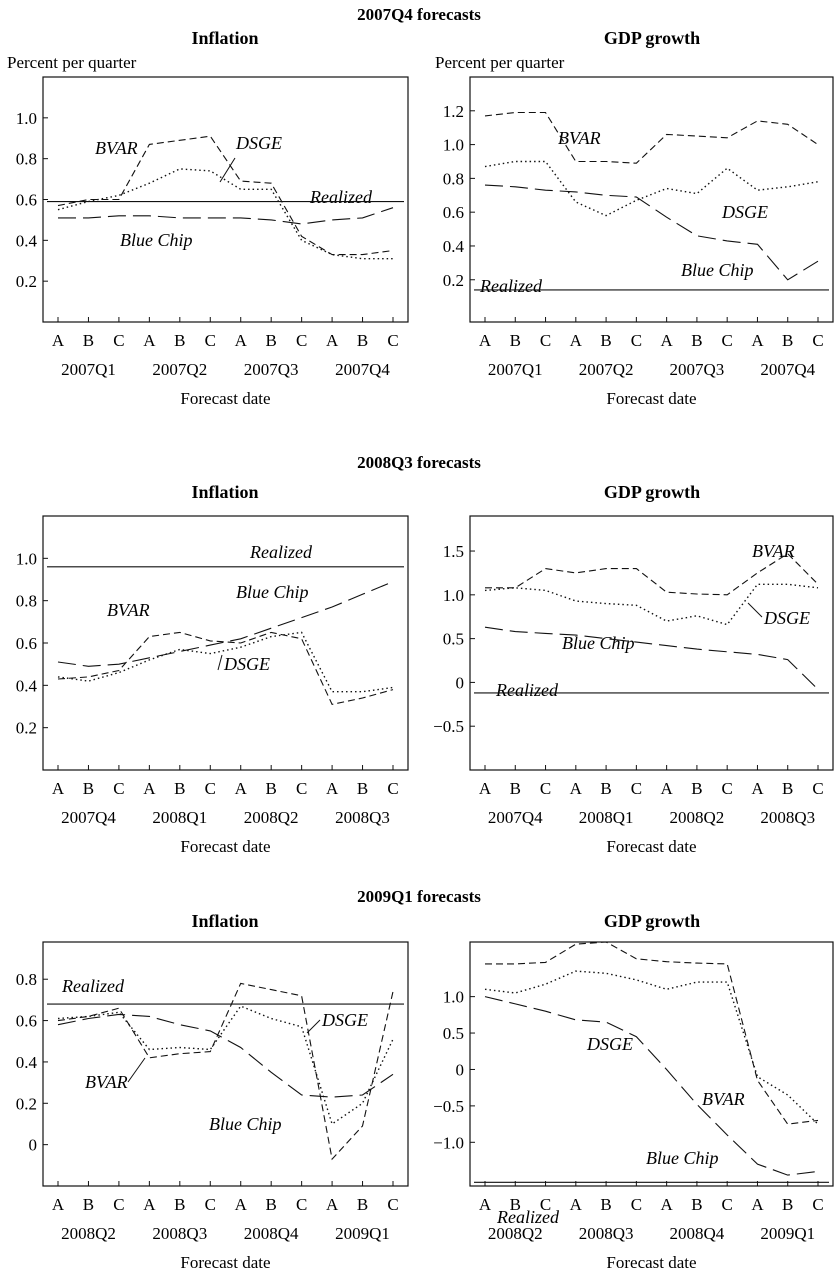 This screenshot has height=1277, width=838. What do you see at coordinates (26, 601) in the screenshot?
I see `y-tick-label: 0.8` at bounding box center [26, 601].